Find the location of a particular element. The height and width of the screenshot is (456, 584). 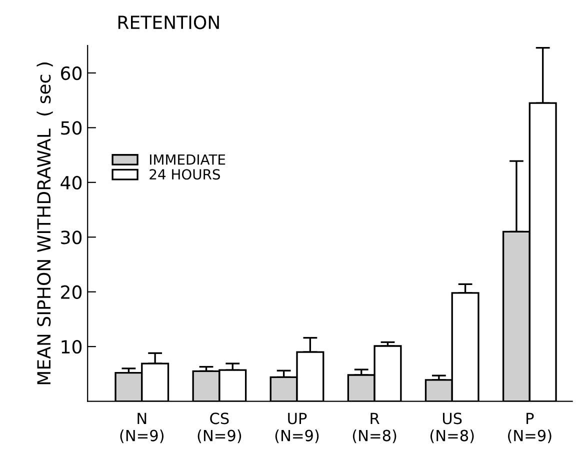

chart-title: RETENTION is located at coordinates (168, 23).